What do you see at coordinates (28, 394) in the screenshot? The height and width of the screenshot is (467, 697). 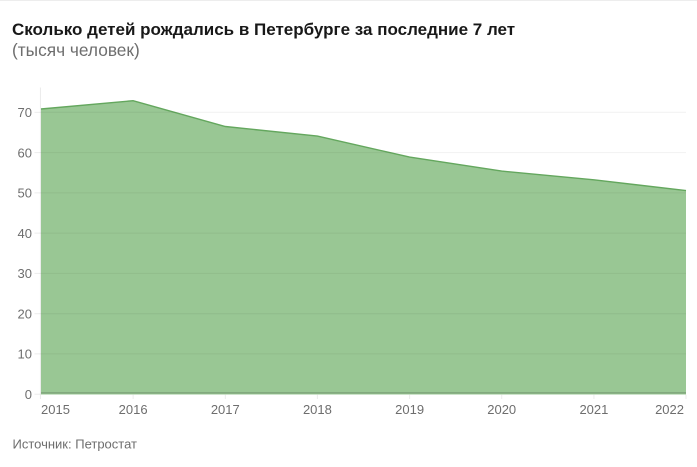 I see `svg-text: 0` at bounding box center [28, 394].